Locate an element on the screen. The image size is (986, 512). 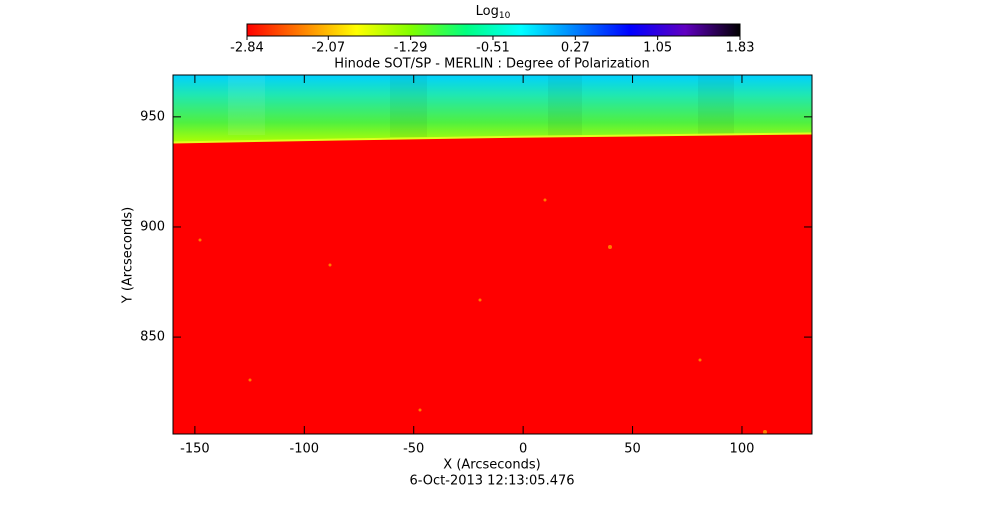
colorbar-tick-label: -1.29 is located at coordinates (411, 48).